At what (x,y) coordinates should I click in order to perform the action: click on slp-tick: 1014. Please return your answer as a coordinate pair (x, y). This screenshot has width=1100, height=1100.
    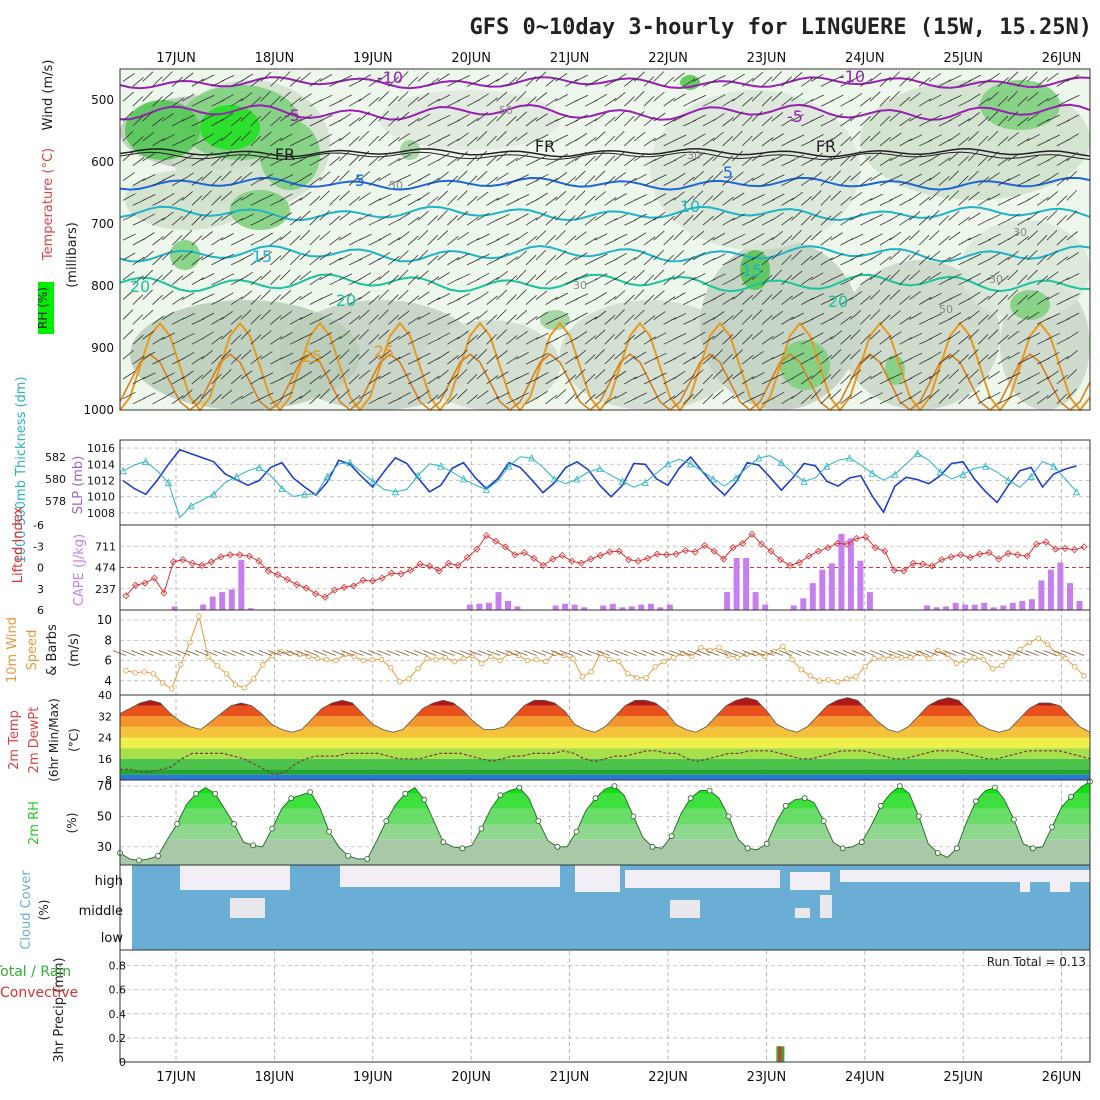
    Looking at the image, I should click on (101, 464).